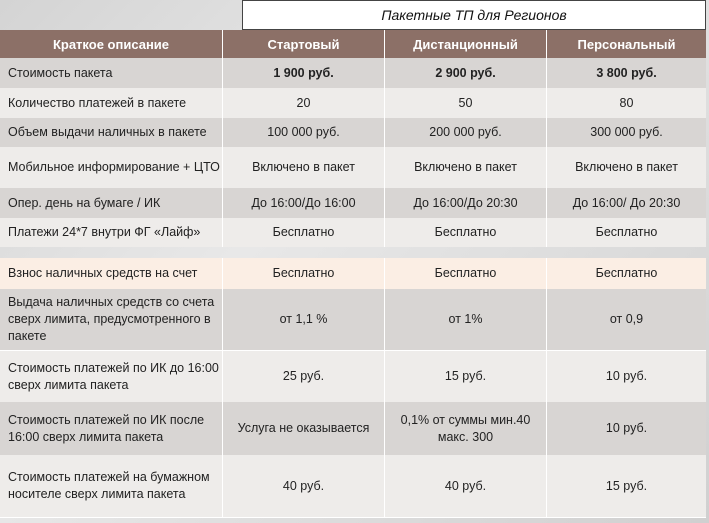  What do you see at coordinates (304, 376) in the screenshot?
I see `table-cell: 25 руб.` at bounding box center [304, 376].